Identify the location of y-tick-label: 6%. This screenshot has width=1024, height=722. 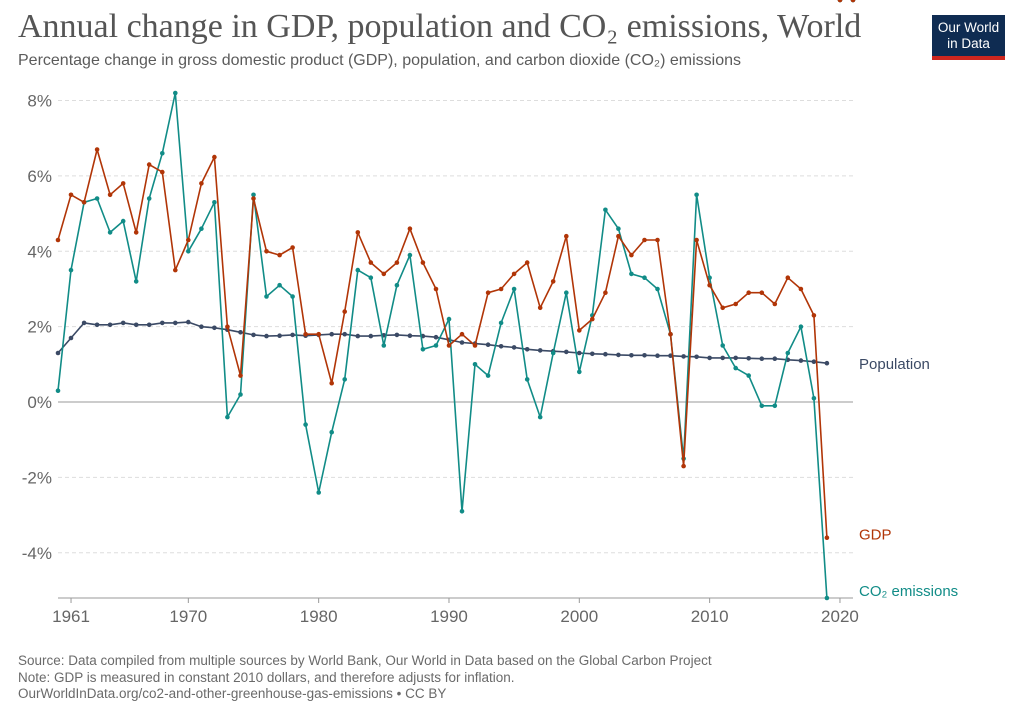
(39, 176).